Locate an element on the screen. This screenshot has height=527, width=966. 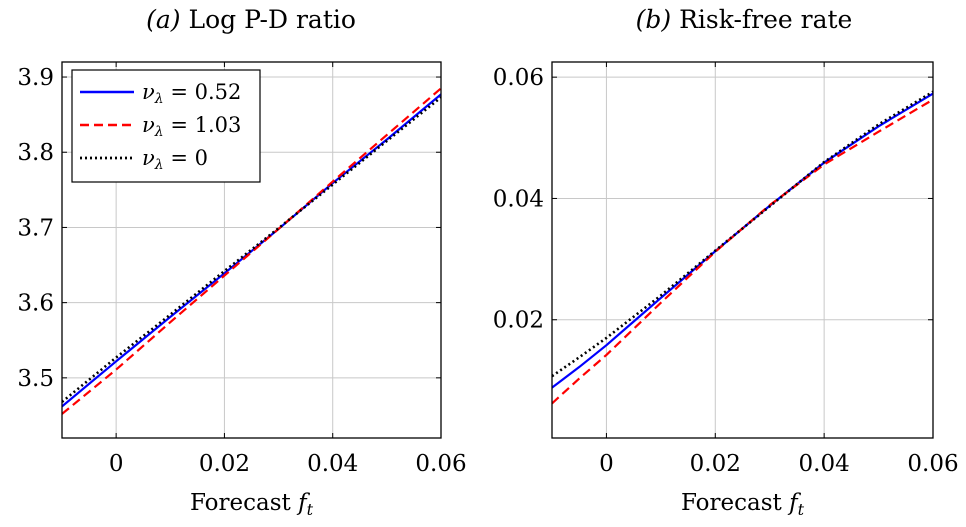
y-tick-label: 0.02 is located at coordinates (518, 321).